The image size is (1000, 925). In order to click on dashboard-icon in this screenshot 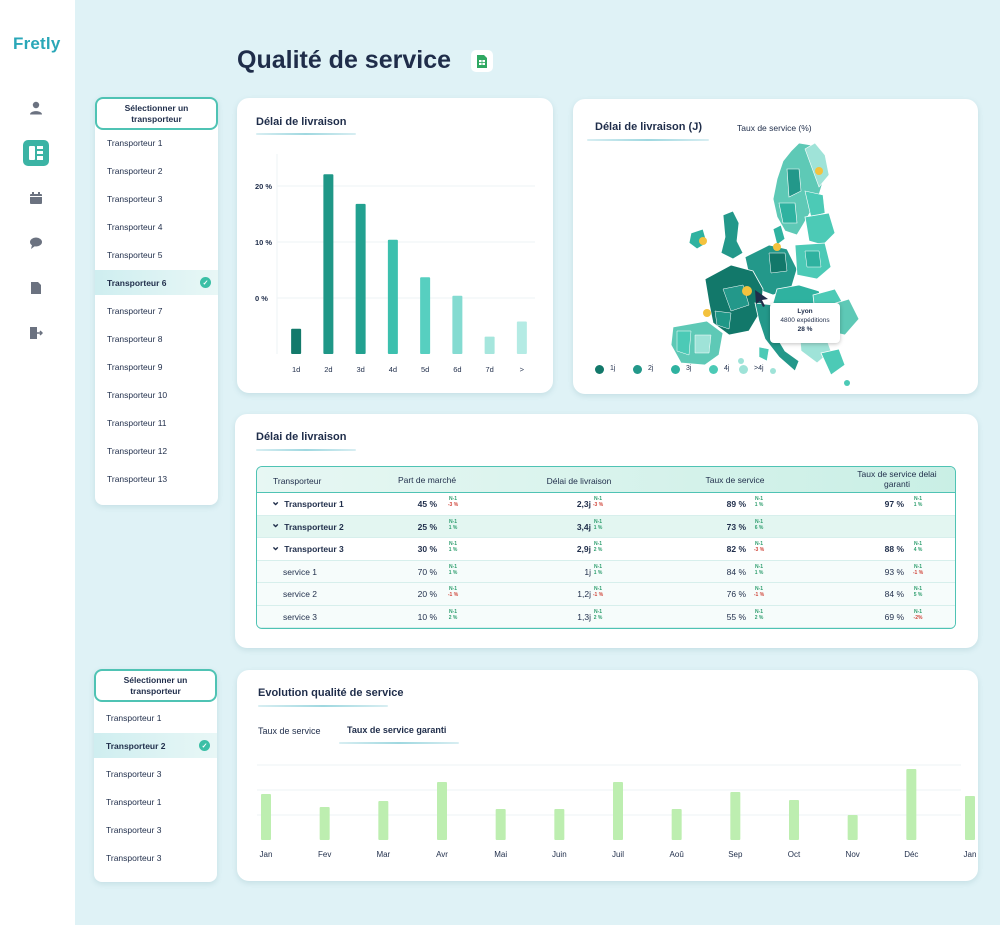, I will do `click(36, 153)`.